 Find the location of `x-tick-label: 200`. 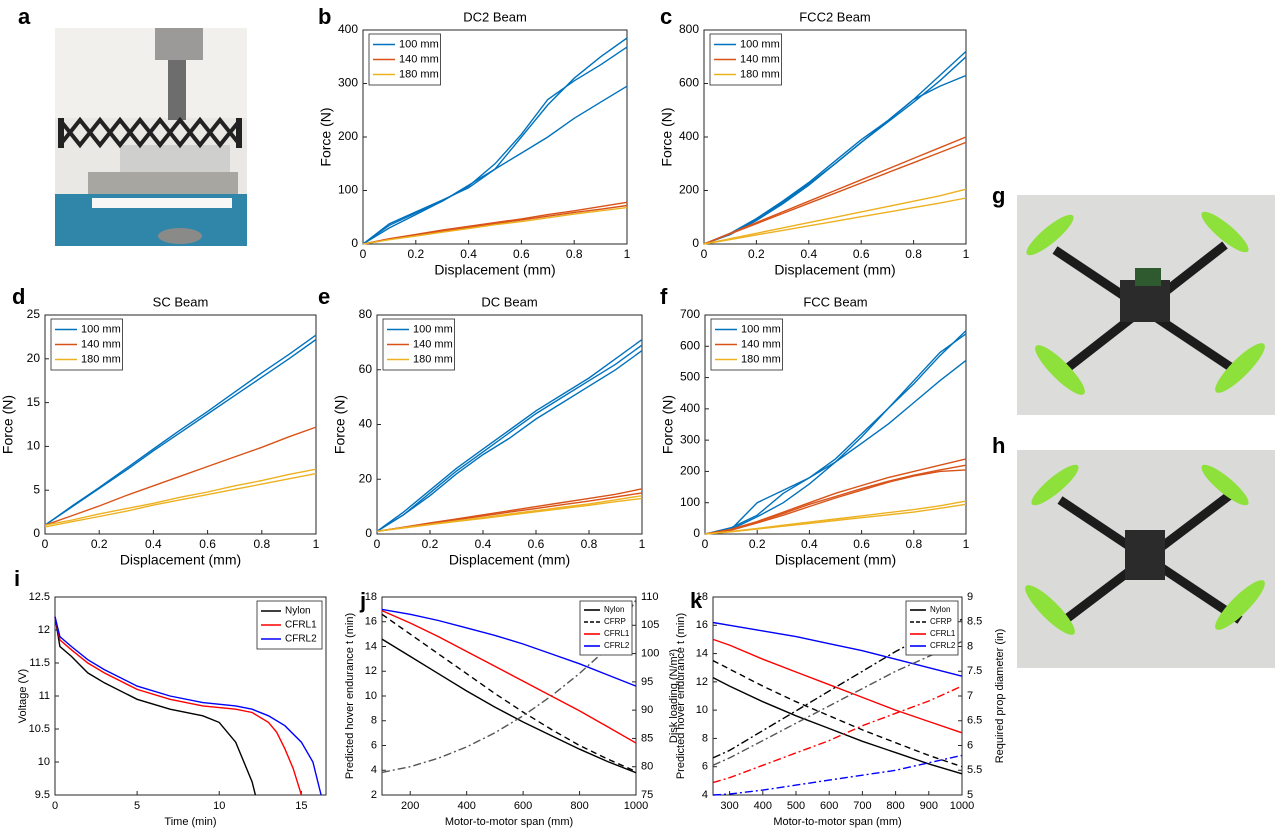

x-tick-label: 200 is located at coordinates (410, 806).